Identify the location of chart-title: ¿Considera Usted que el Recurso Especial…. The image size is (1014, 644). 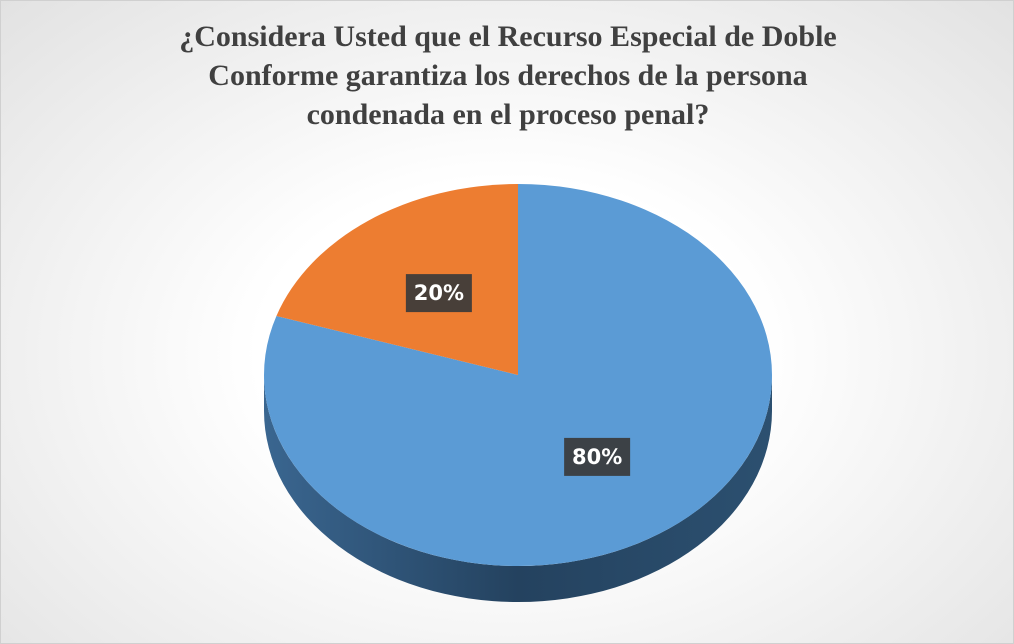
(508, 75).